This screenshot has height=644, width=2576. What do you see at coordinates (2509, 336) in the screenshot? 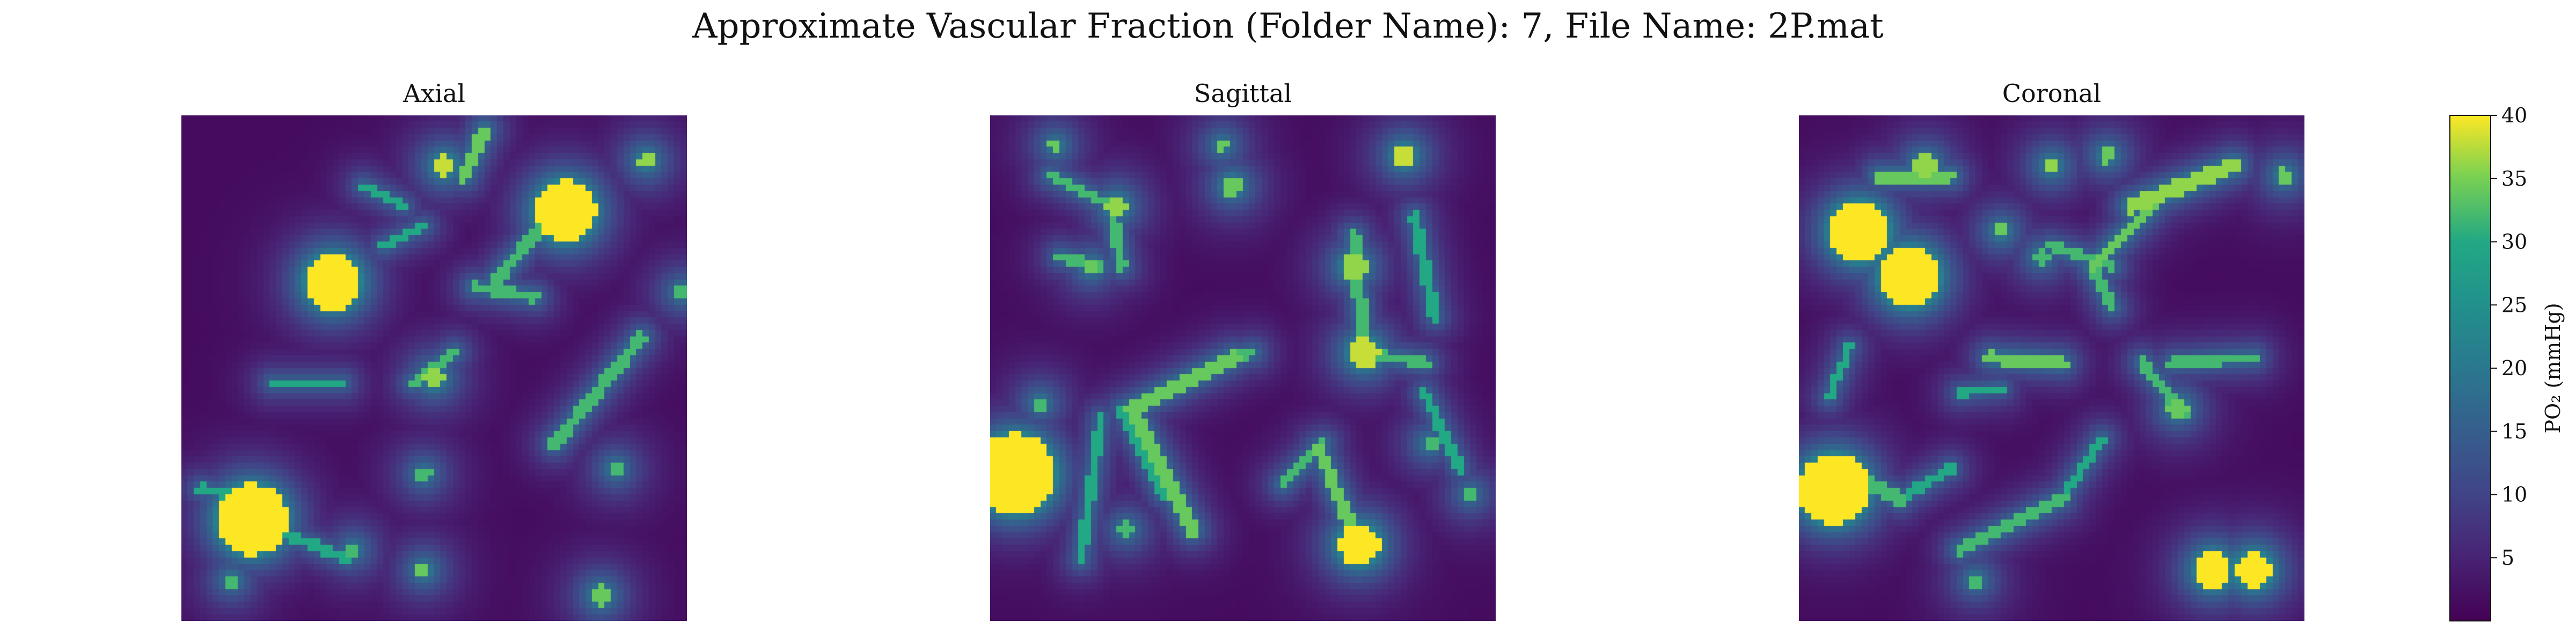
I see `colorbar-ticks: 5 10 15 20 25 30 35 40` at bounding box center [2509, 336].